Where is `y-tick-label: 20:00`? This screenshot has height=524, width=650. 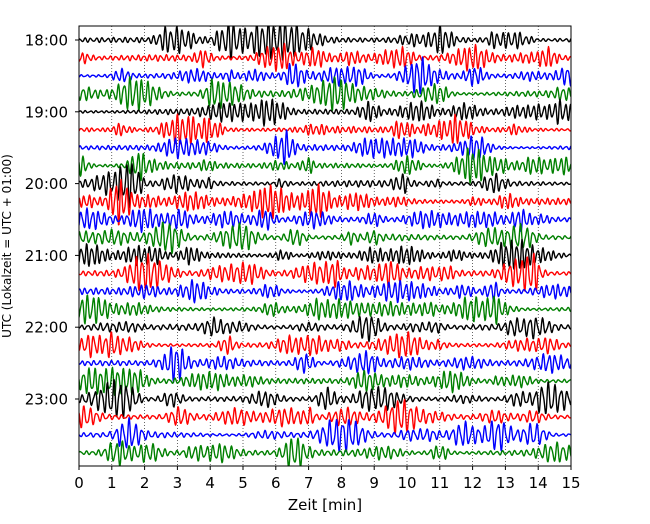
y-tick-label: 20:00 is located at coordinates (46, 184).